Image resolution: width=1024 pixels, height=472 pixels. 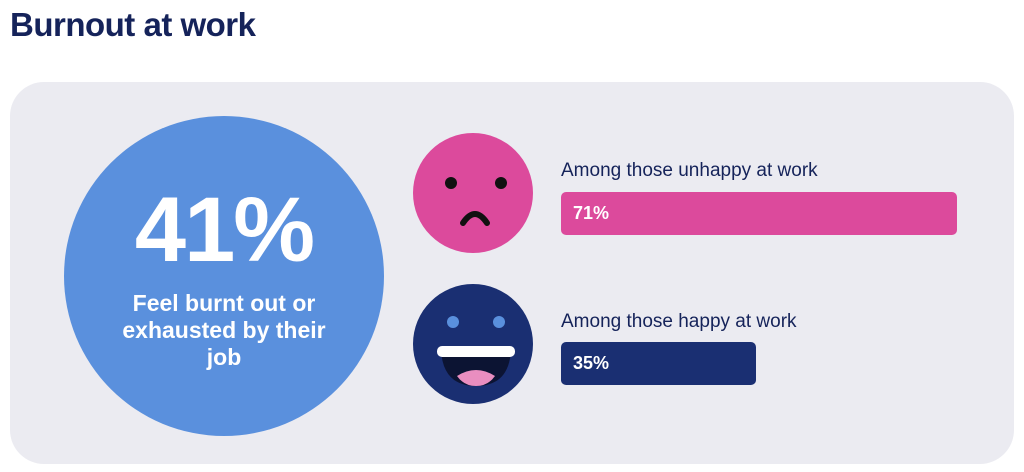 I want to click on bar-value-happy: 35%, so click(x=591, y=363).